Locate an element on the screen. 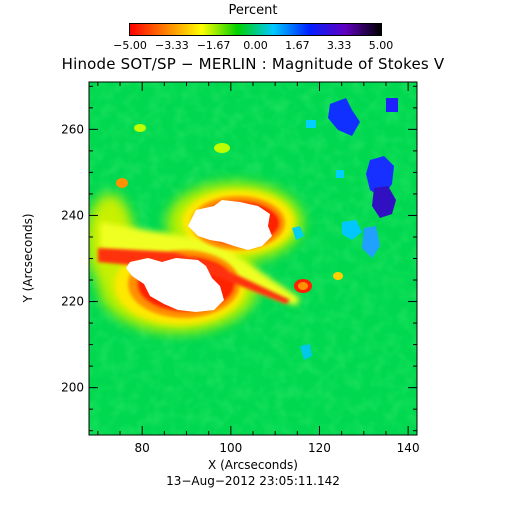  sunspot-umbra is located at coordinates (199, 256).